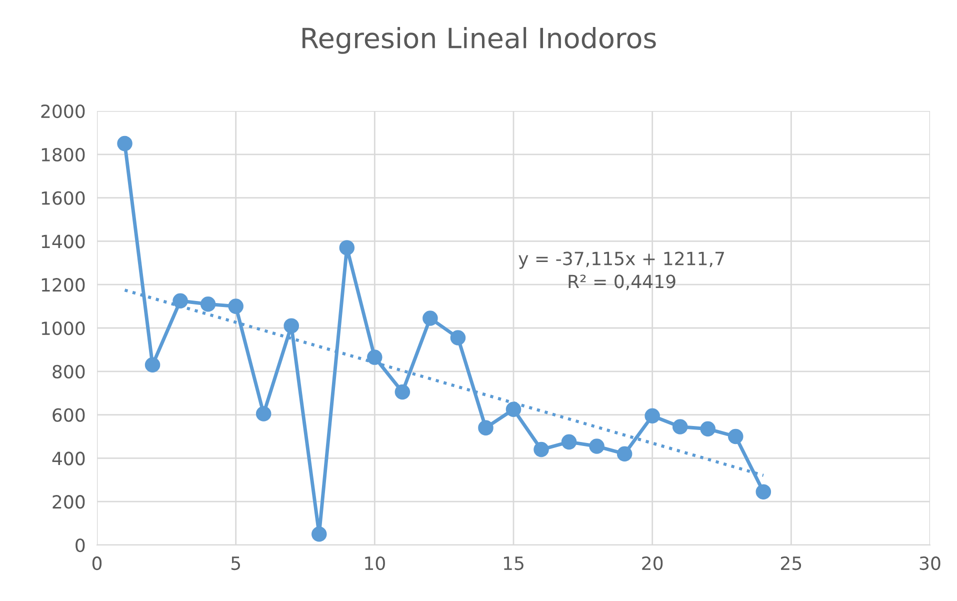 This screenshot has width=957, height=601. Describe the element at coordinates (235, 563) in the screenshot. I see `x-tick-label: 5` at that location.